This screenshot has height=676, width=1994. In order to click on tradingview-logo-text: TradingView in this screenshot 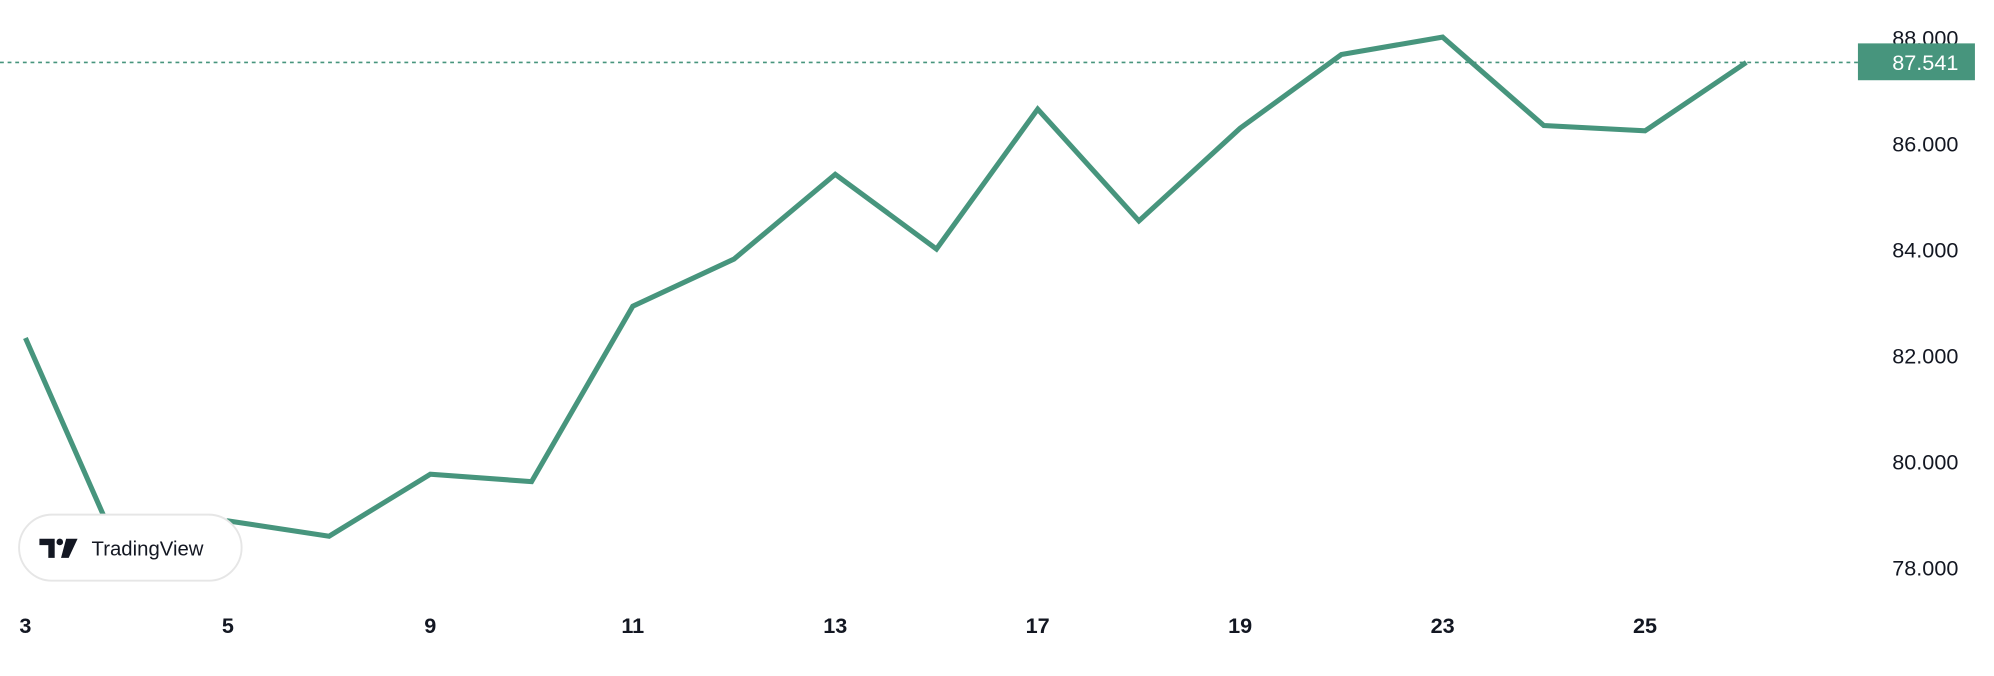, I will do `click(148, 549)`.